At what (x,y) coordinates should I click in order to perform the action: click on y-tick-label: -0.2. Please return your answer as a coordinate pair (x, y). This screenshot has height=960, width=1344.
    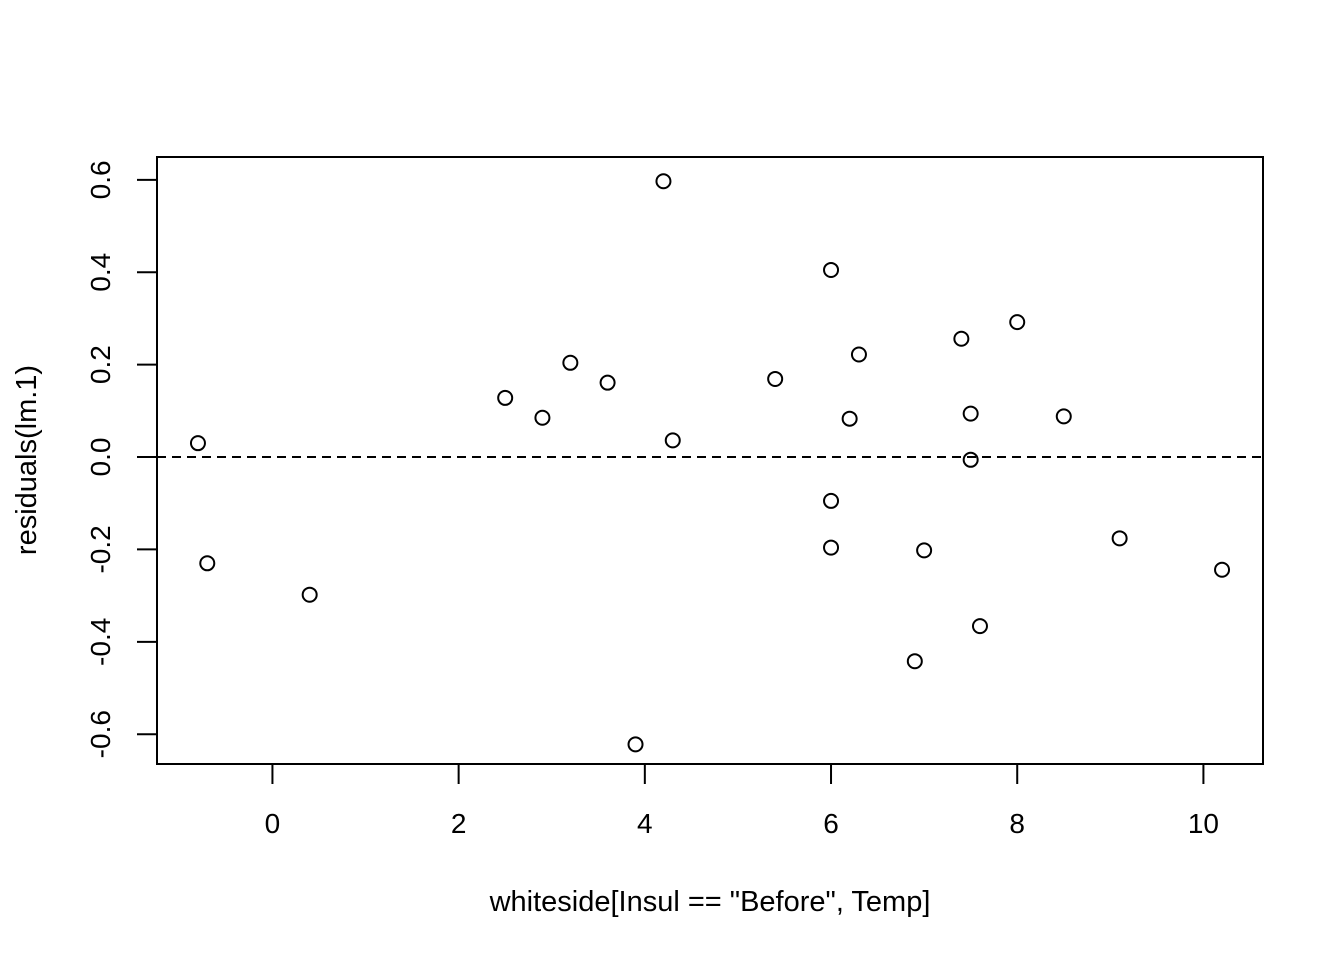
    Looking at the image, I should click on (100, 549).